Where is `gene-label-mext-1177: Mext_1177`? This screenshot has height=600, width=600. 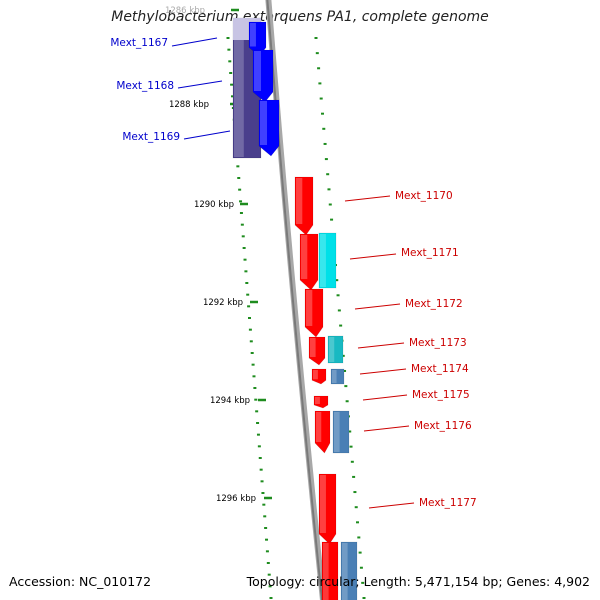 gene-label-mext-1177: Mext_1177 is located at coordinates (448, 503).